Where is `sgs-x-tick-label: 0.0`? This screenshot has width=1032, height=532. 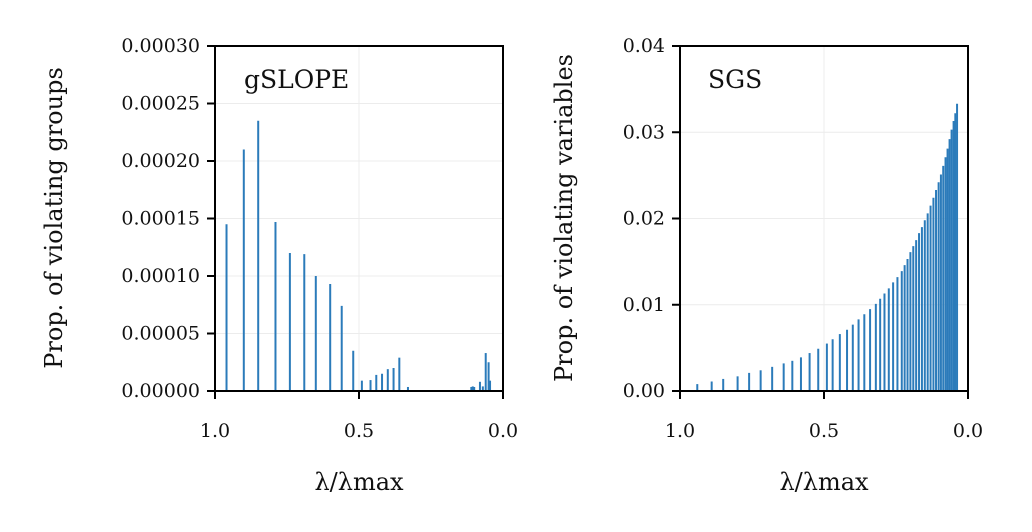
sgs-x-tick-label: 0.0 is located at coordinates (968, 431).